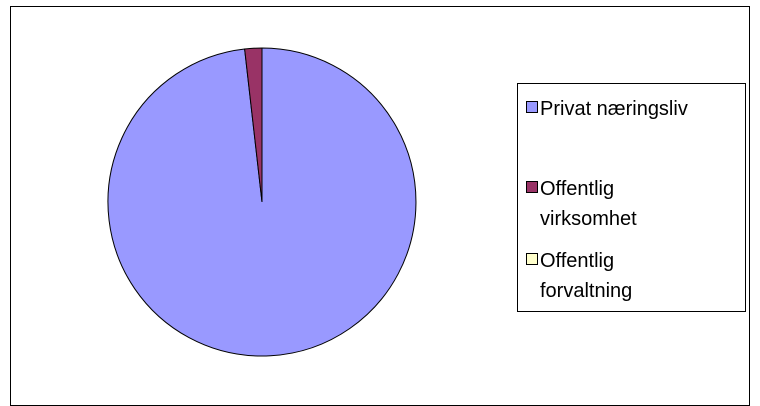 The width and height of the screenshot is (760, 406). I want to click on legend-swatch-offentlig-forvaltning, so click(532, 259).